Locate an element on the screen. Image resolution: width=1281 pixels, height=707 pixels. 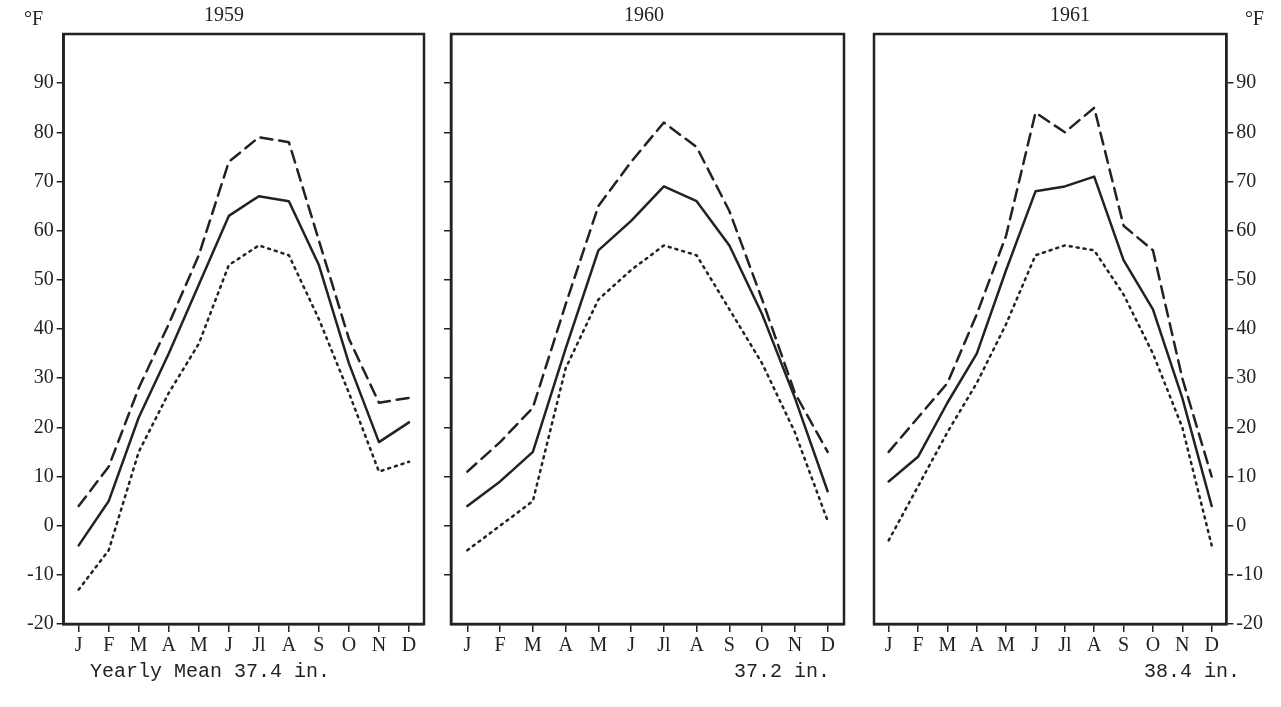
y-tick-label: 40 is located at coordinates (43, 327).